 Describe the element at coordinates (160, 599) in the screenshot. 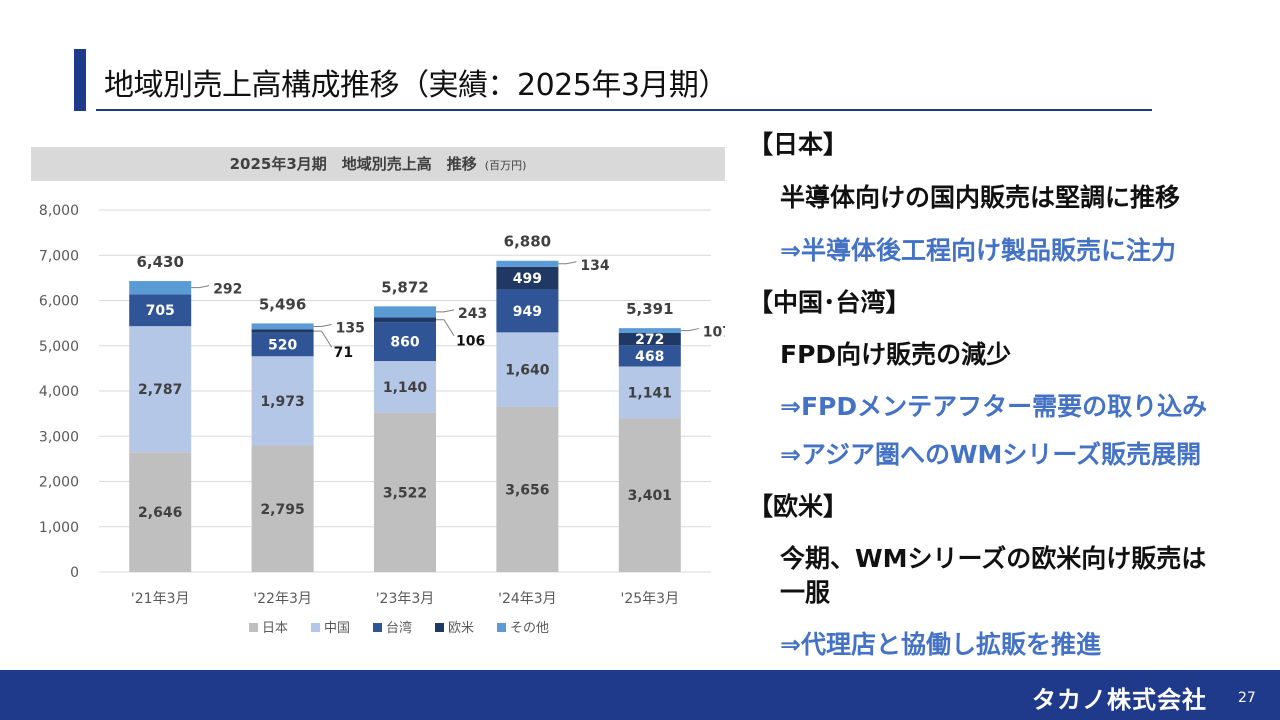

I see `x-tick-label: '21年3月` at that location.